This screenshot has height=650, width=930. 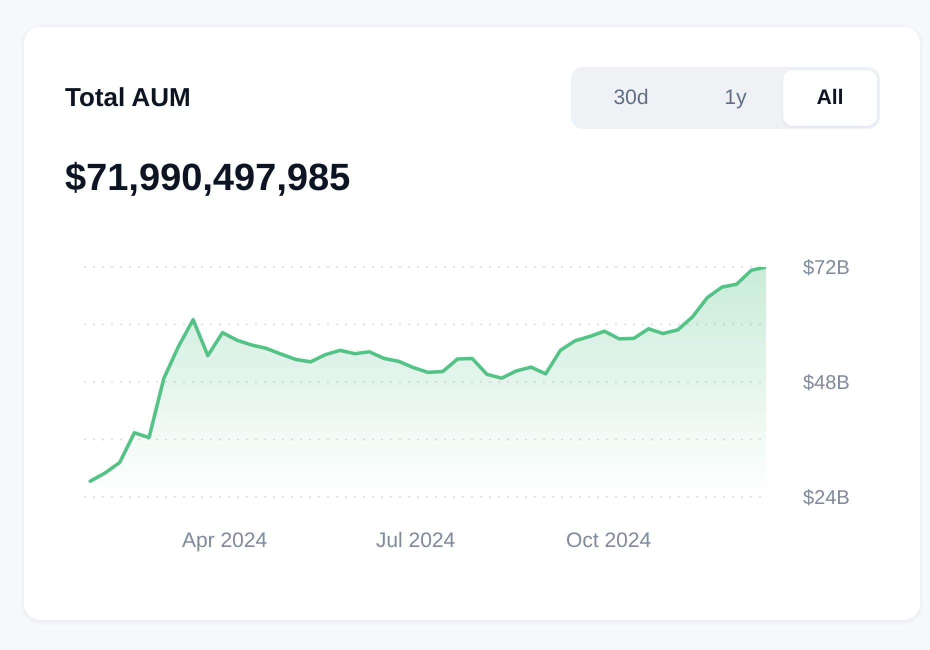 What do you see at coordinates (631, 98) in the screenshot?
I see `range-label: 30d` at bounding box center [631, 98].